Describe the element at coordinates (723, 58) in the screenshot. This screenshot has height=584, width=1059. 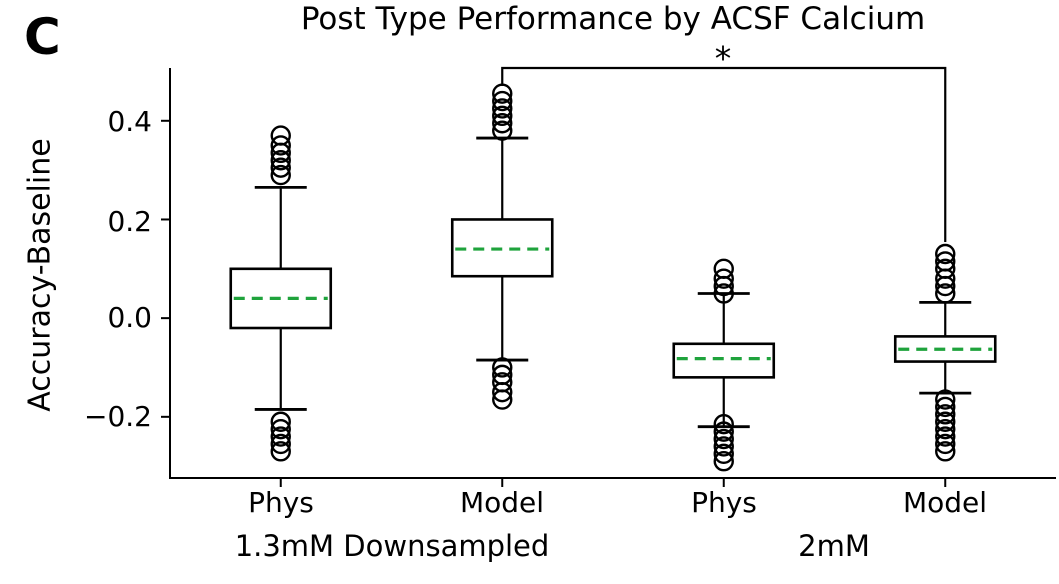
I see `significance-asterisk: *` at that location.